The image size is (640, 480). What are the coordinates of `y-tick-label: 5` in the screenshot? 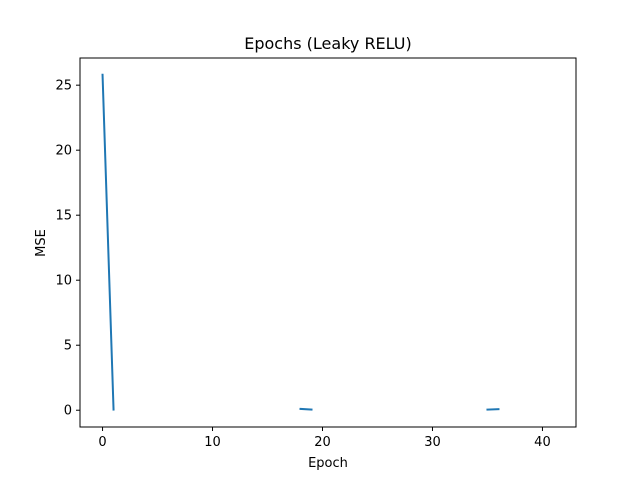 It's located at (68, 346).